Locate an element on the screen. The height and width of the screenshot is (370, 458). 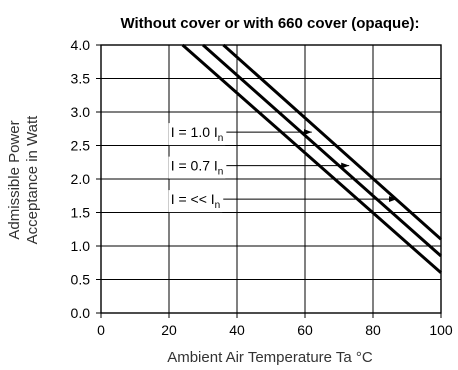
series-label: I = 0.7 In is located at coordinates (197, 168).